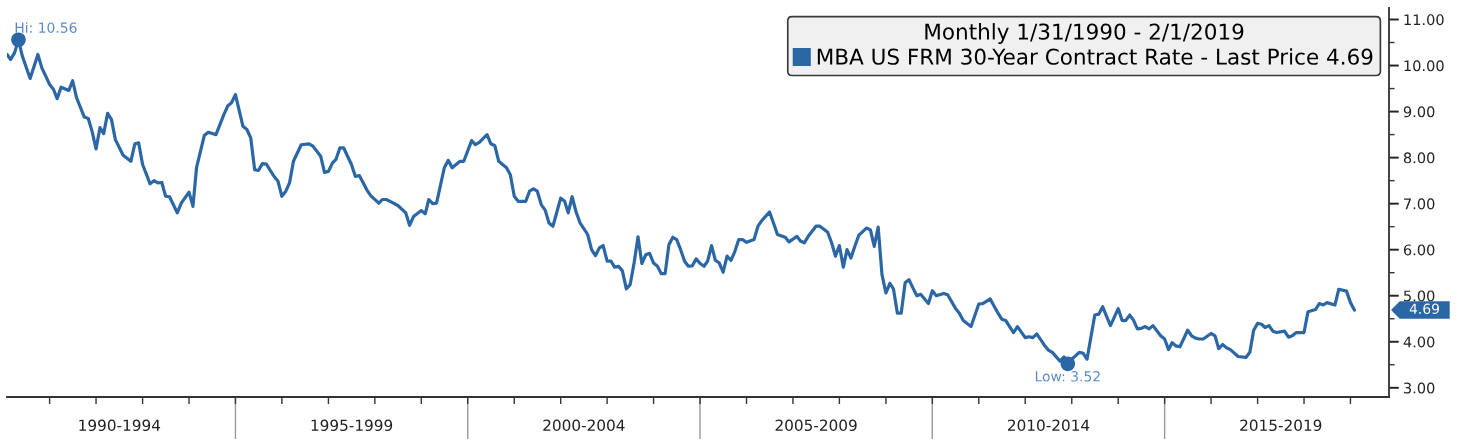 The height and width of the screenshot is (439, 1460). Describe the element at coordinates (1419, 342) in the screenshot. I see `y-tick-label: 4.00` at that location.